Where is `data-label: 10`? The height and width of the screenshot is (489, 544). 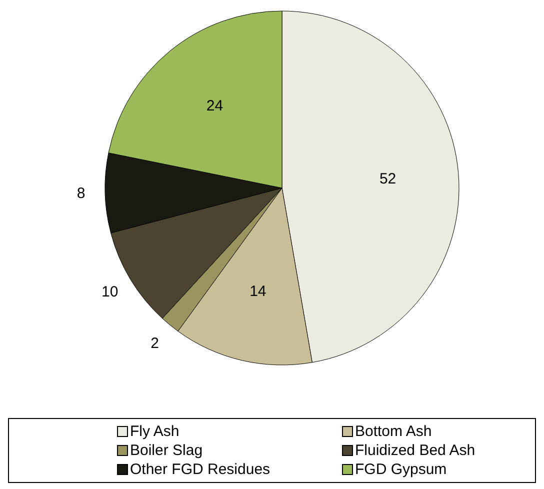
data-label: 10 is located at coordinates (110, 291).